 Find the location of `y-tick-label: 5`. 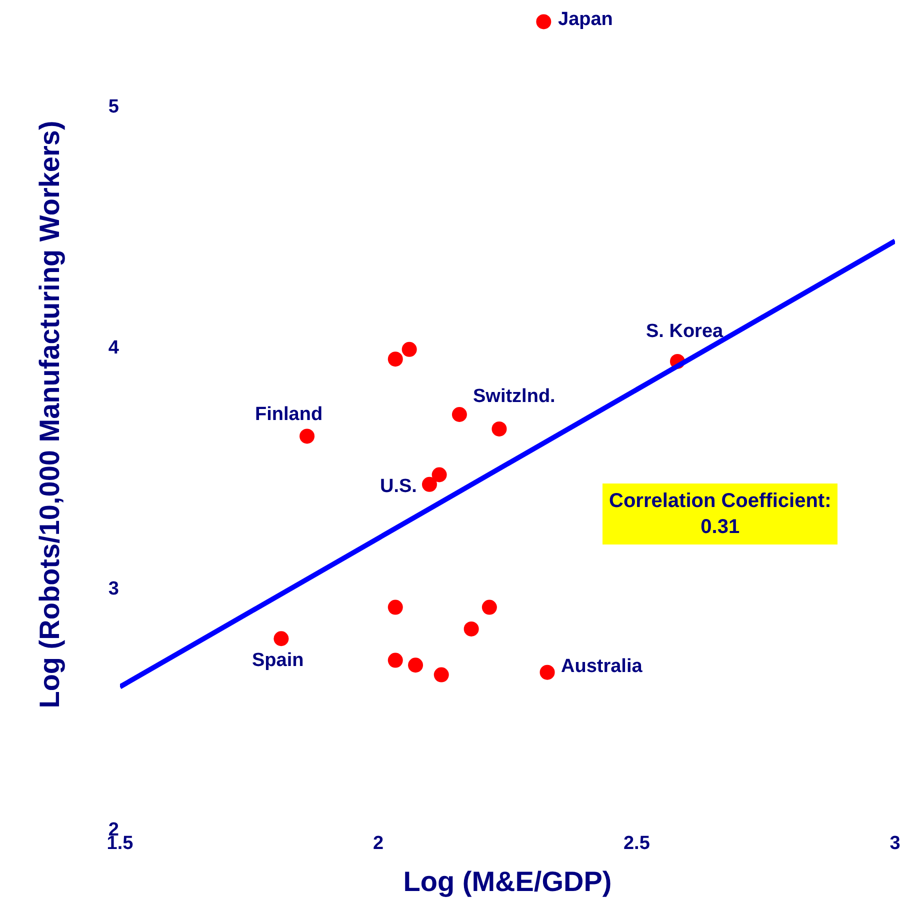

y-tick-label: 5 is located at coordinates (114, 107).